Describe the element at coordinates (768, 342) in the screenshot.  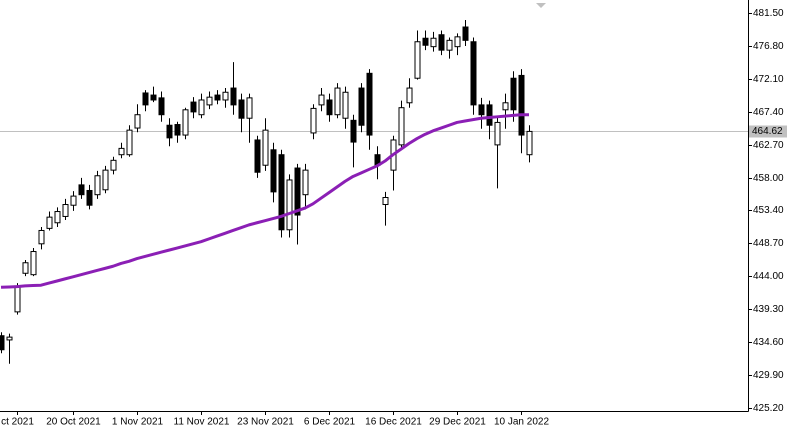
I see `y-tick-label: 434.60` at that location.